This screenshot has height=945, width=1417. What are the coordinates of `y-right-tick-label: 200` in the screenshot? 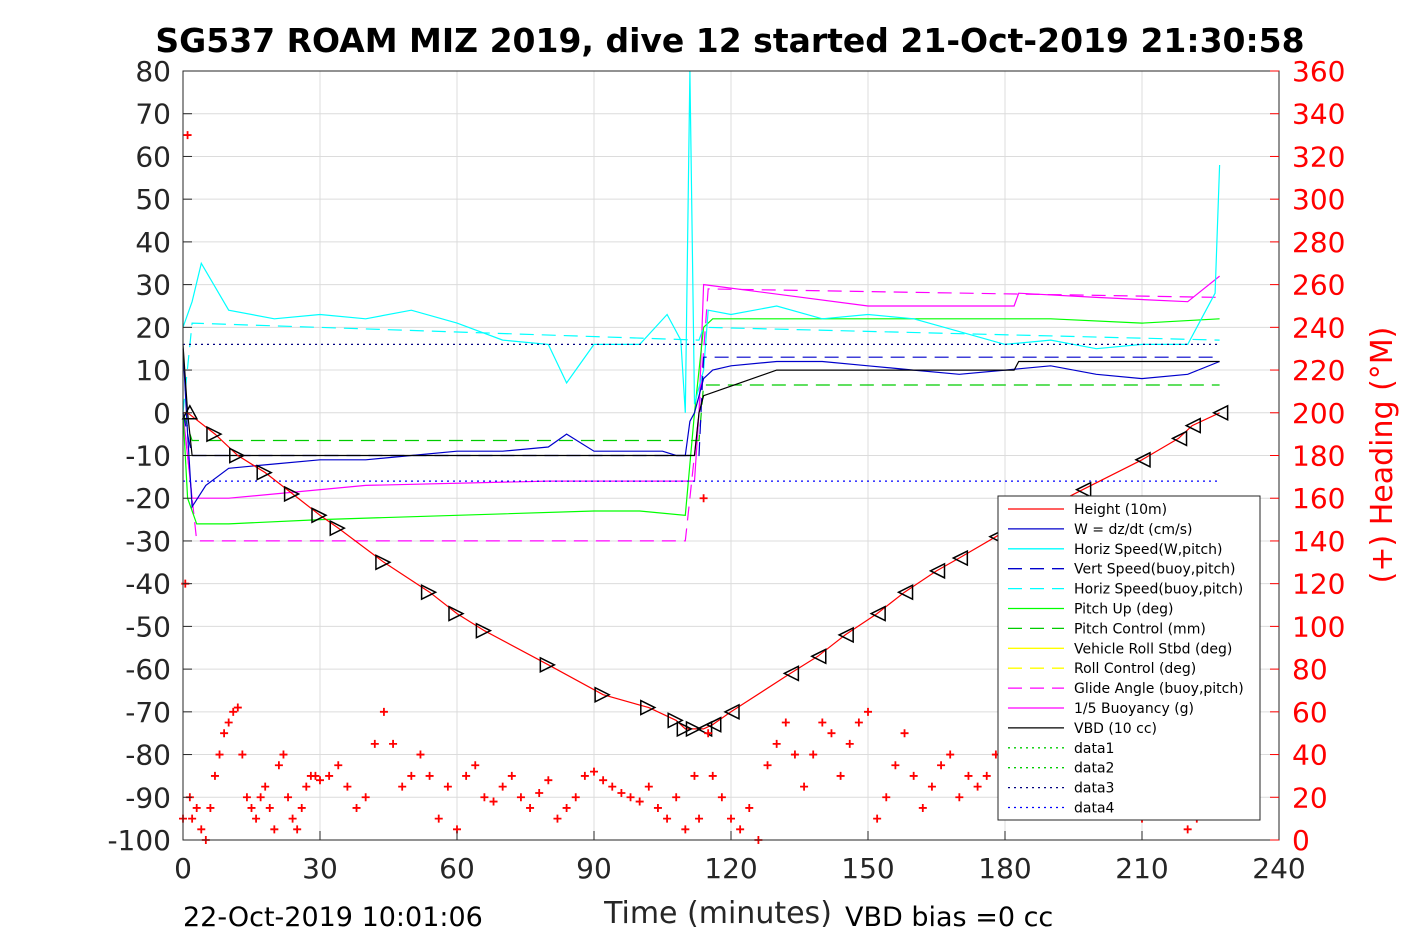 It's located at (1318, 413).